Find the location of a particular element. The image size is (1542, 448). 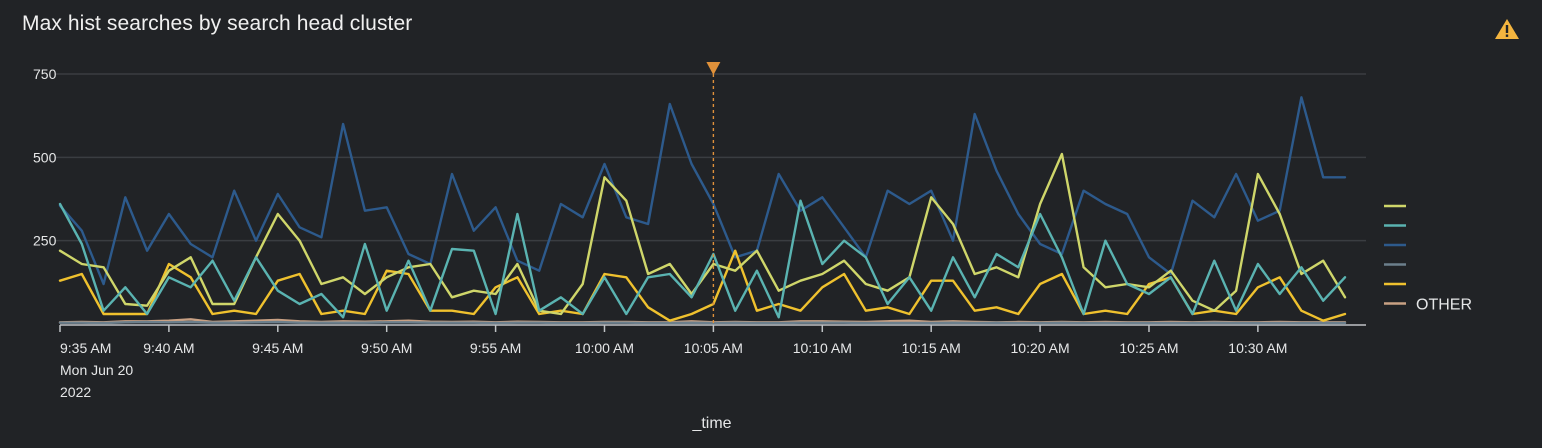

x-tick-sublabel: Mon Jun 20 is located at coordinates (96, 370).